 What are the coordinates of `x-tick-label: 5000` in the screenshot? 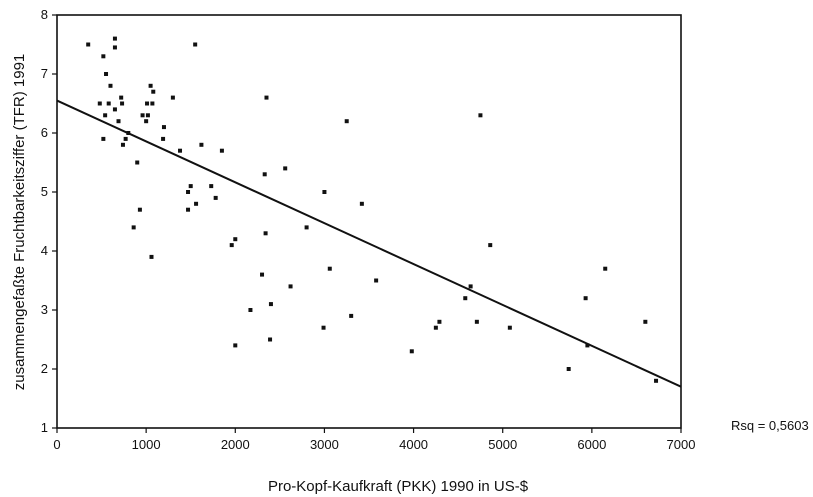 It's located at (502, 444).